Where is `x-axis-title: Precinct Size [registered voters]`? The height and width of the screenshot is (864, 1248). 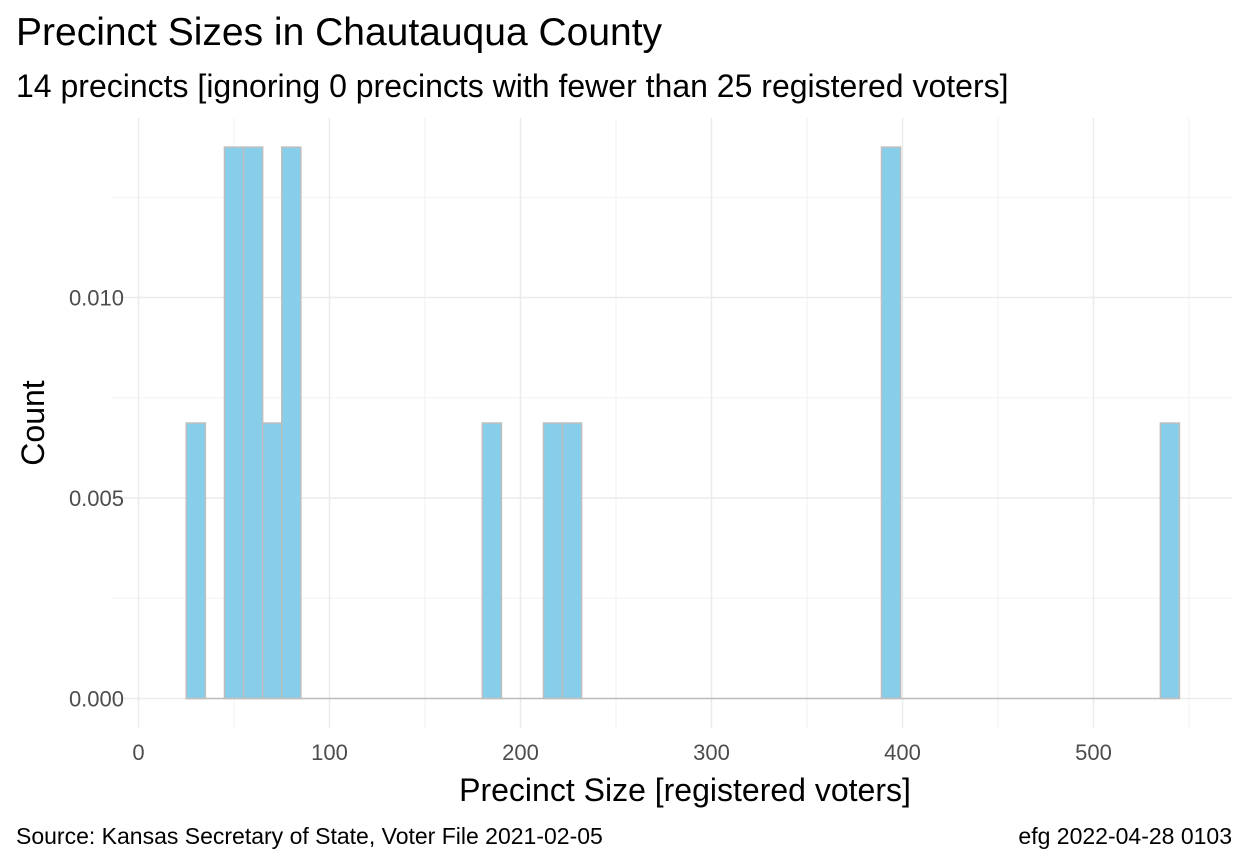 x-axis-title: Precinct Size [registered voters] is located at coordinates (685, 790).